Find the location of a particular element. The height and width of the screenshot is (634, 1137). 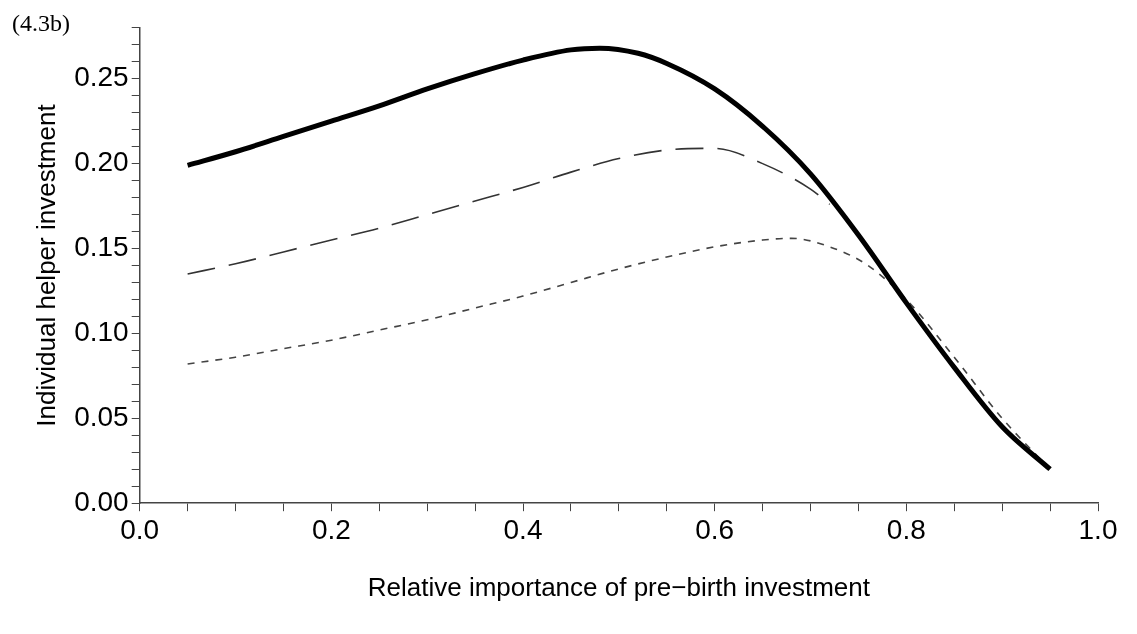

x-tick-label: 0.8 is located at coordinates (906, 529).